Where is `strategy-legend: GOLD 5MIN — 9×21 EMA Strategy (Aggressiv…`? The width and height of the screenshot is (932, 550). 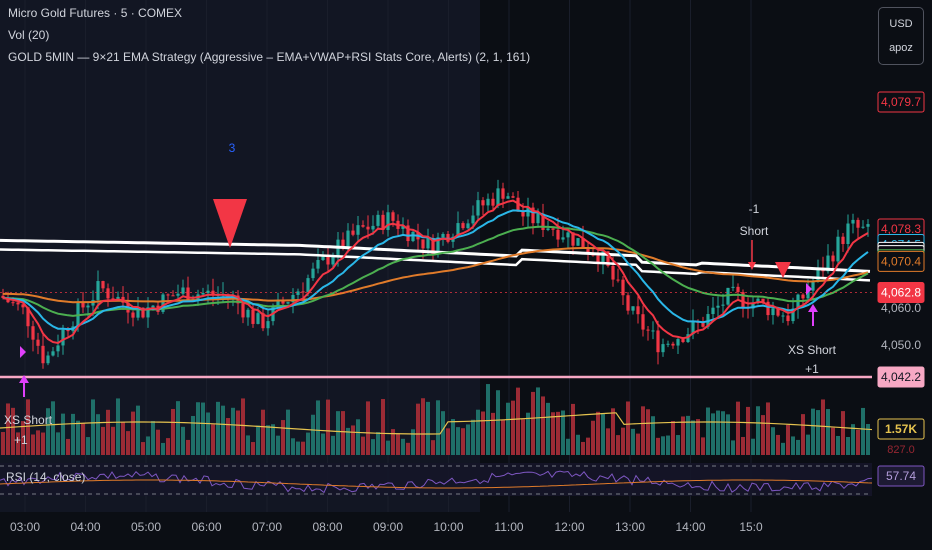
strategy-legend: GOLD 5MIN — 9×21 EMA Strategy (Aggressiv… is located at coordinates (269, 57).